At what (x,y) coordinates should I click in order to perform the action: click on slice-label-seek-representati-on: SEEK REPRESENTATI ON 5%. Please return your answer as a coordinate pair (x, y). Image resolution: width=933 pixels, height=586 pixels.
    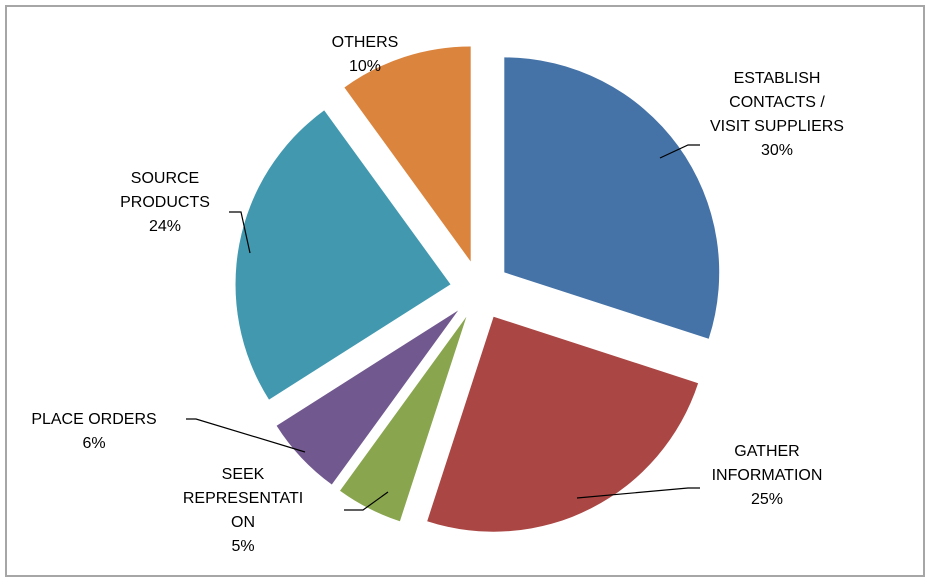
    Looking at the image, I should click on (243, 510).